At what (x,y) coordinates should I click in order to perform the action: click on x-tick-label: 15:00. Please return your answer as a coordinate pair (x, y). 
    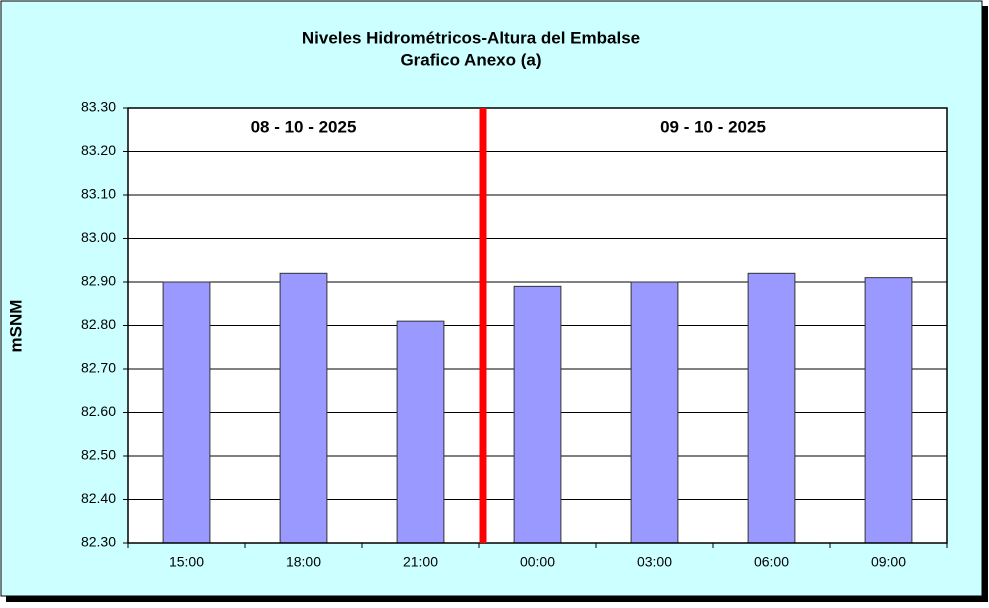
    Looking at the image, I should click on (186, 562).